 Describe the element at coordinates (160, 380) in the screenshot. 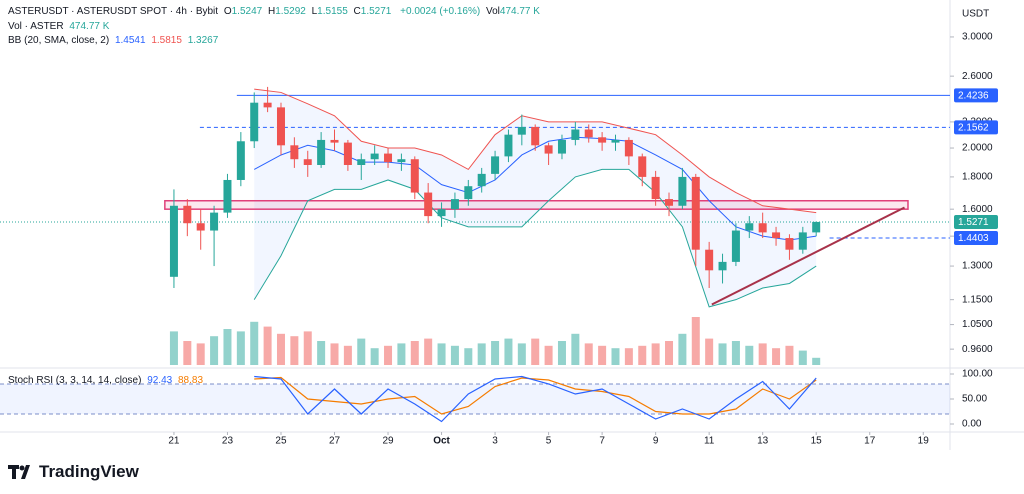

I see `stoch-k: 92.43` at that location.